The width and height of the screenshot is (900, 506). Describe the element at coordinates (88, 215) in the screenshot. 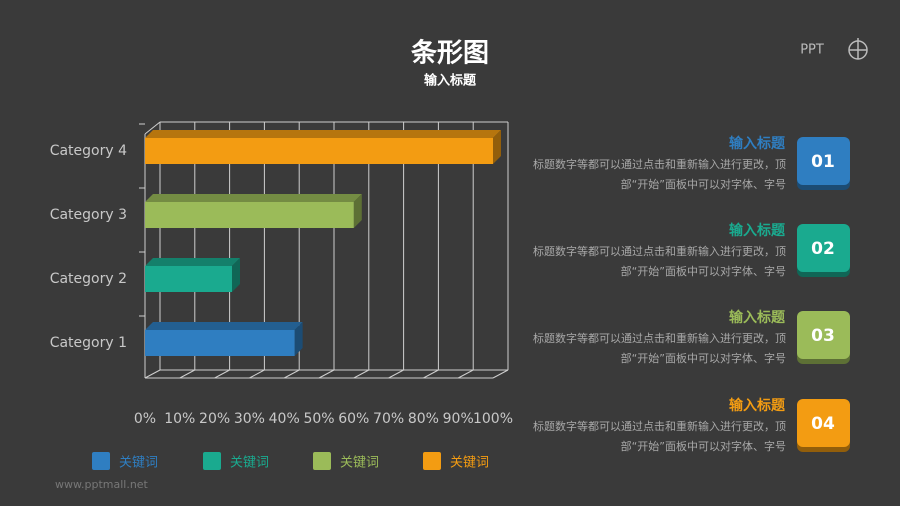

I see `y-tick-label: Category 3` at that location.